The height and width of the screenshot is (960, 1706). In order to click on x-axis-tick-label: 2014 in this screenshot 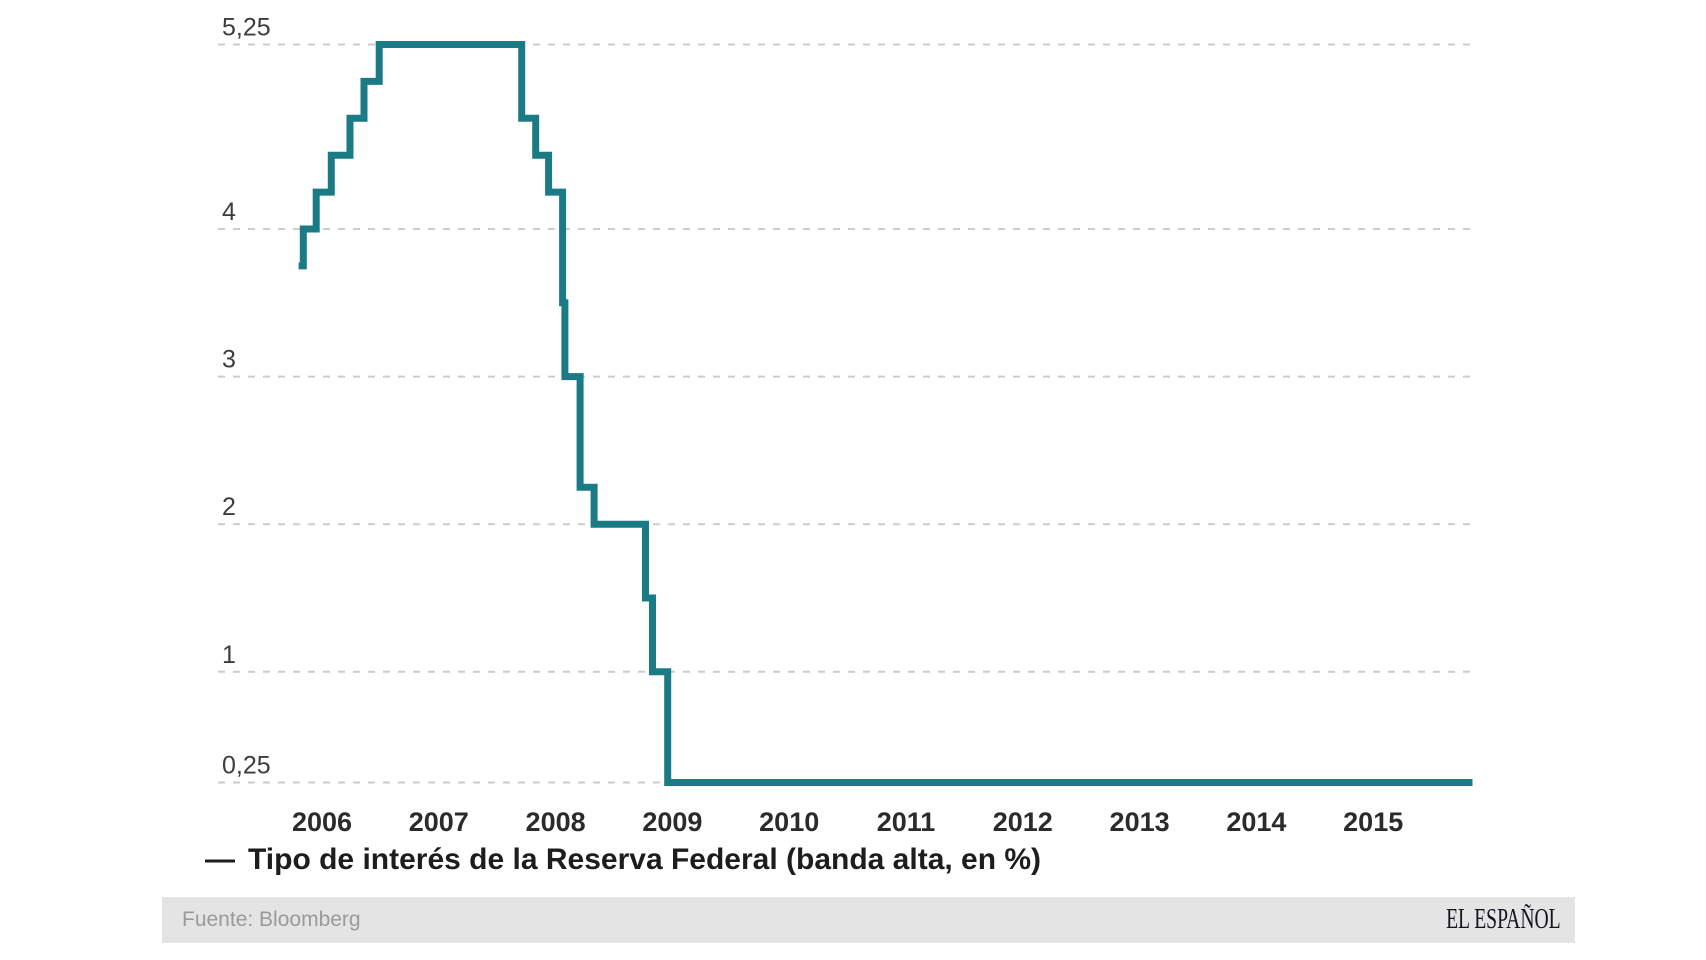, I will do `click(1256, 822)`.